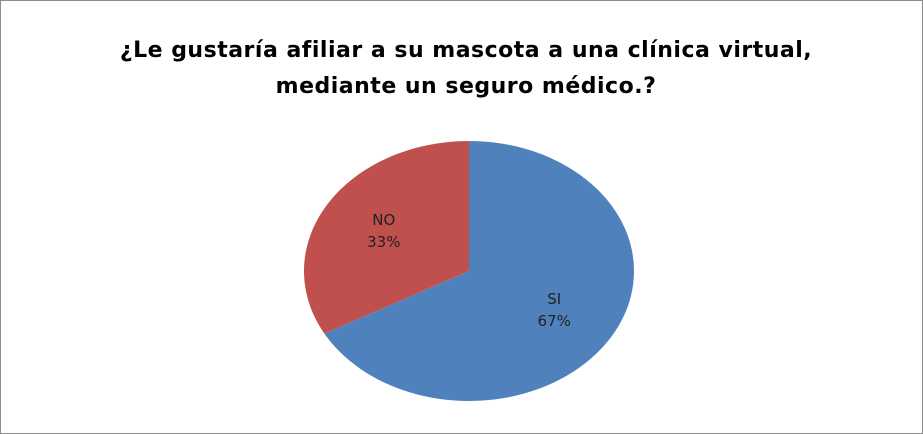  Describe the element at coordinates (554, 321) in the screenshot. I see `slice-value-label: 67%` at that location.